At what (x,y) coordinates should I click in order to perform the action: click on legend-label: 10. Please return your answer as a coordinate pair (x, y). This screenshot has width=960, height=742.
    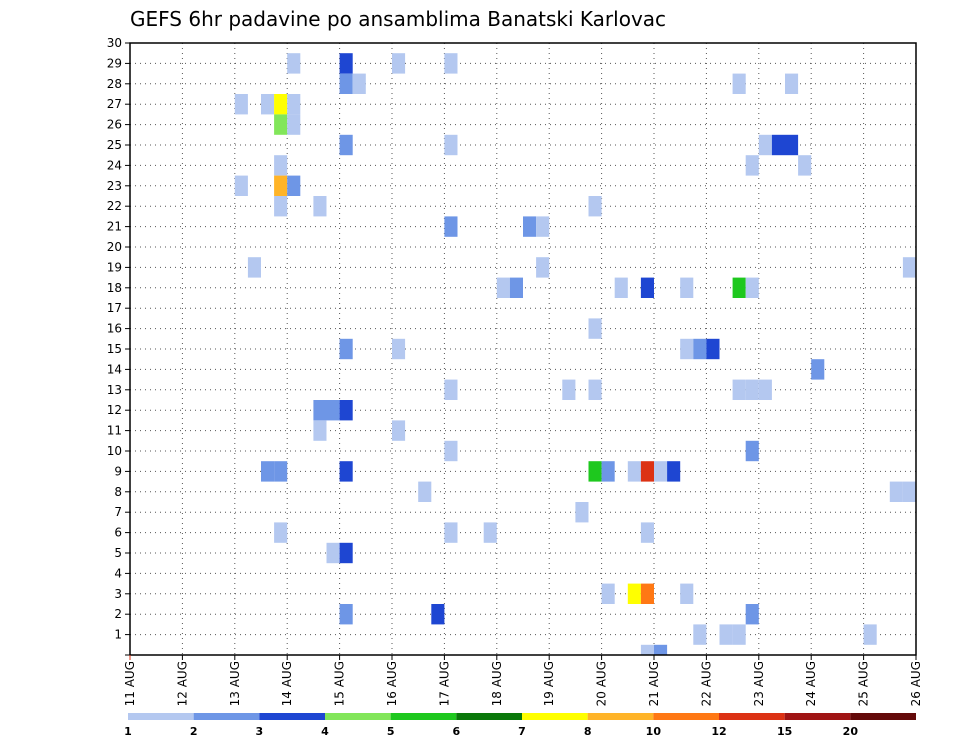
    Looking at the image, I should click on (654, 731).